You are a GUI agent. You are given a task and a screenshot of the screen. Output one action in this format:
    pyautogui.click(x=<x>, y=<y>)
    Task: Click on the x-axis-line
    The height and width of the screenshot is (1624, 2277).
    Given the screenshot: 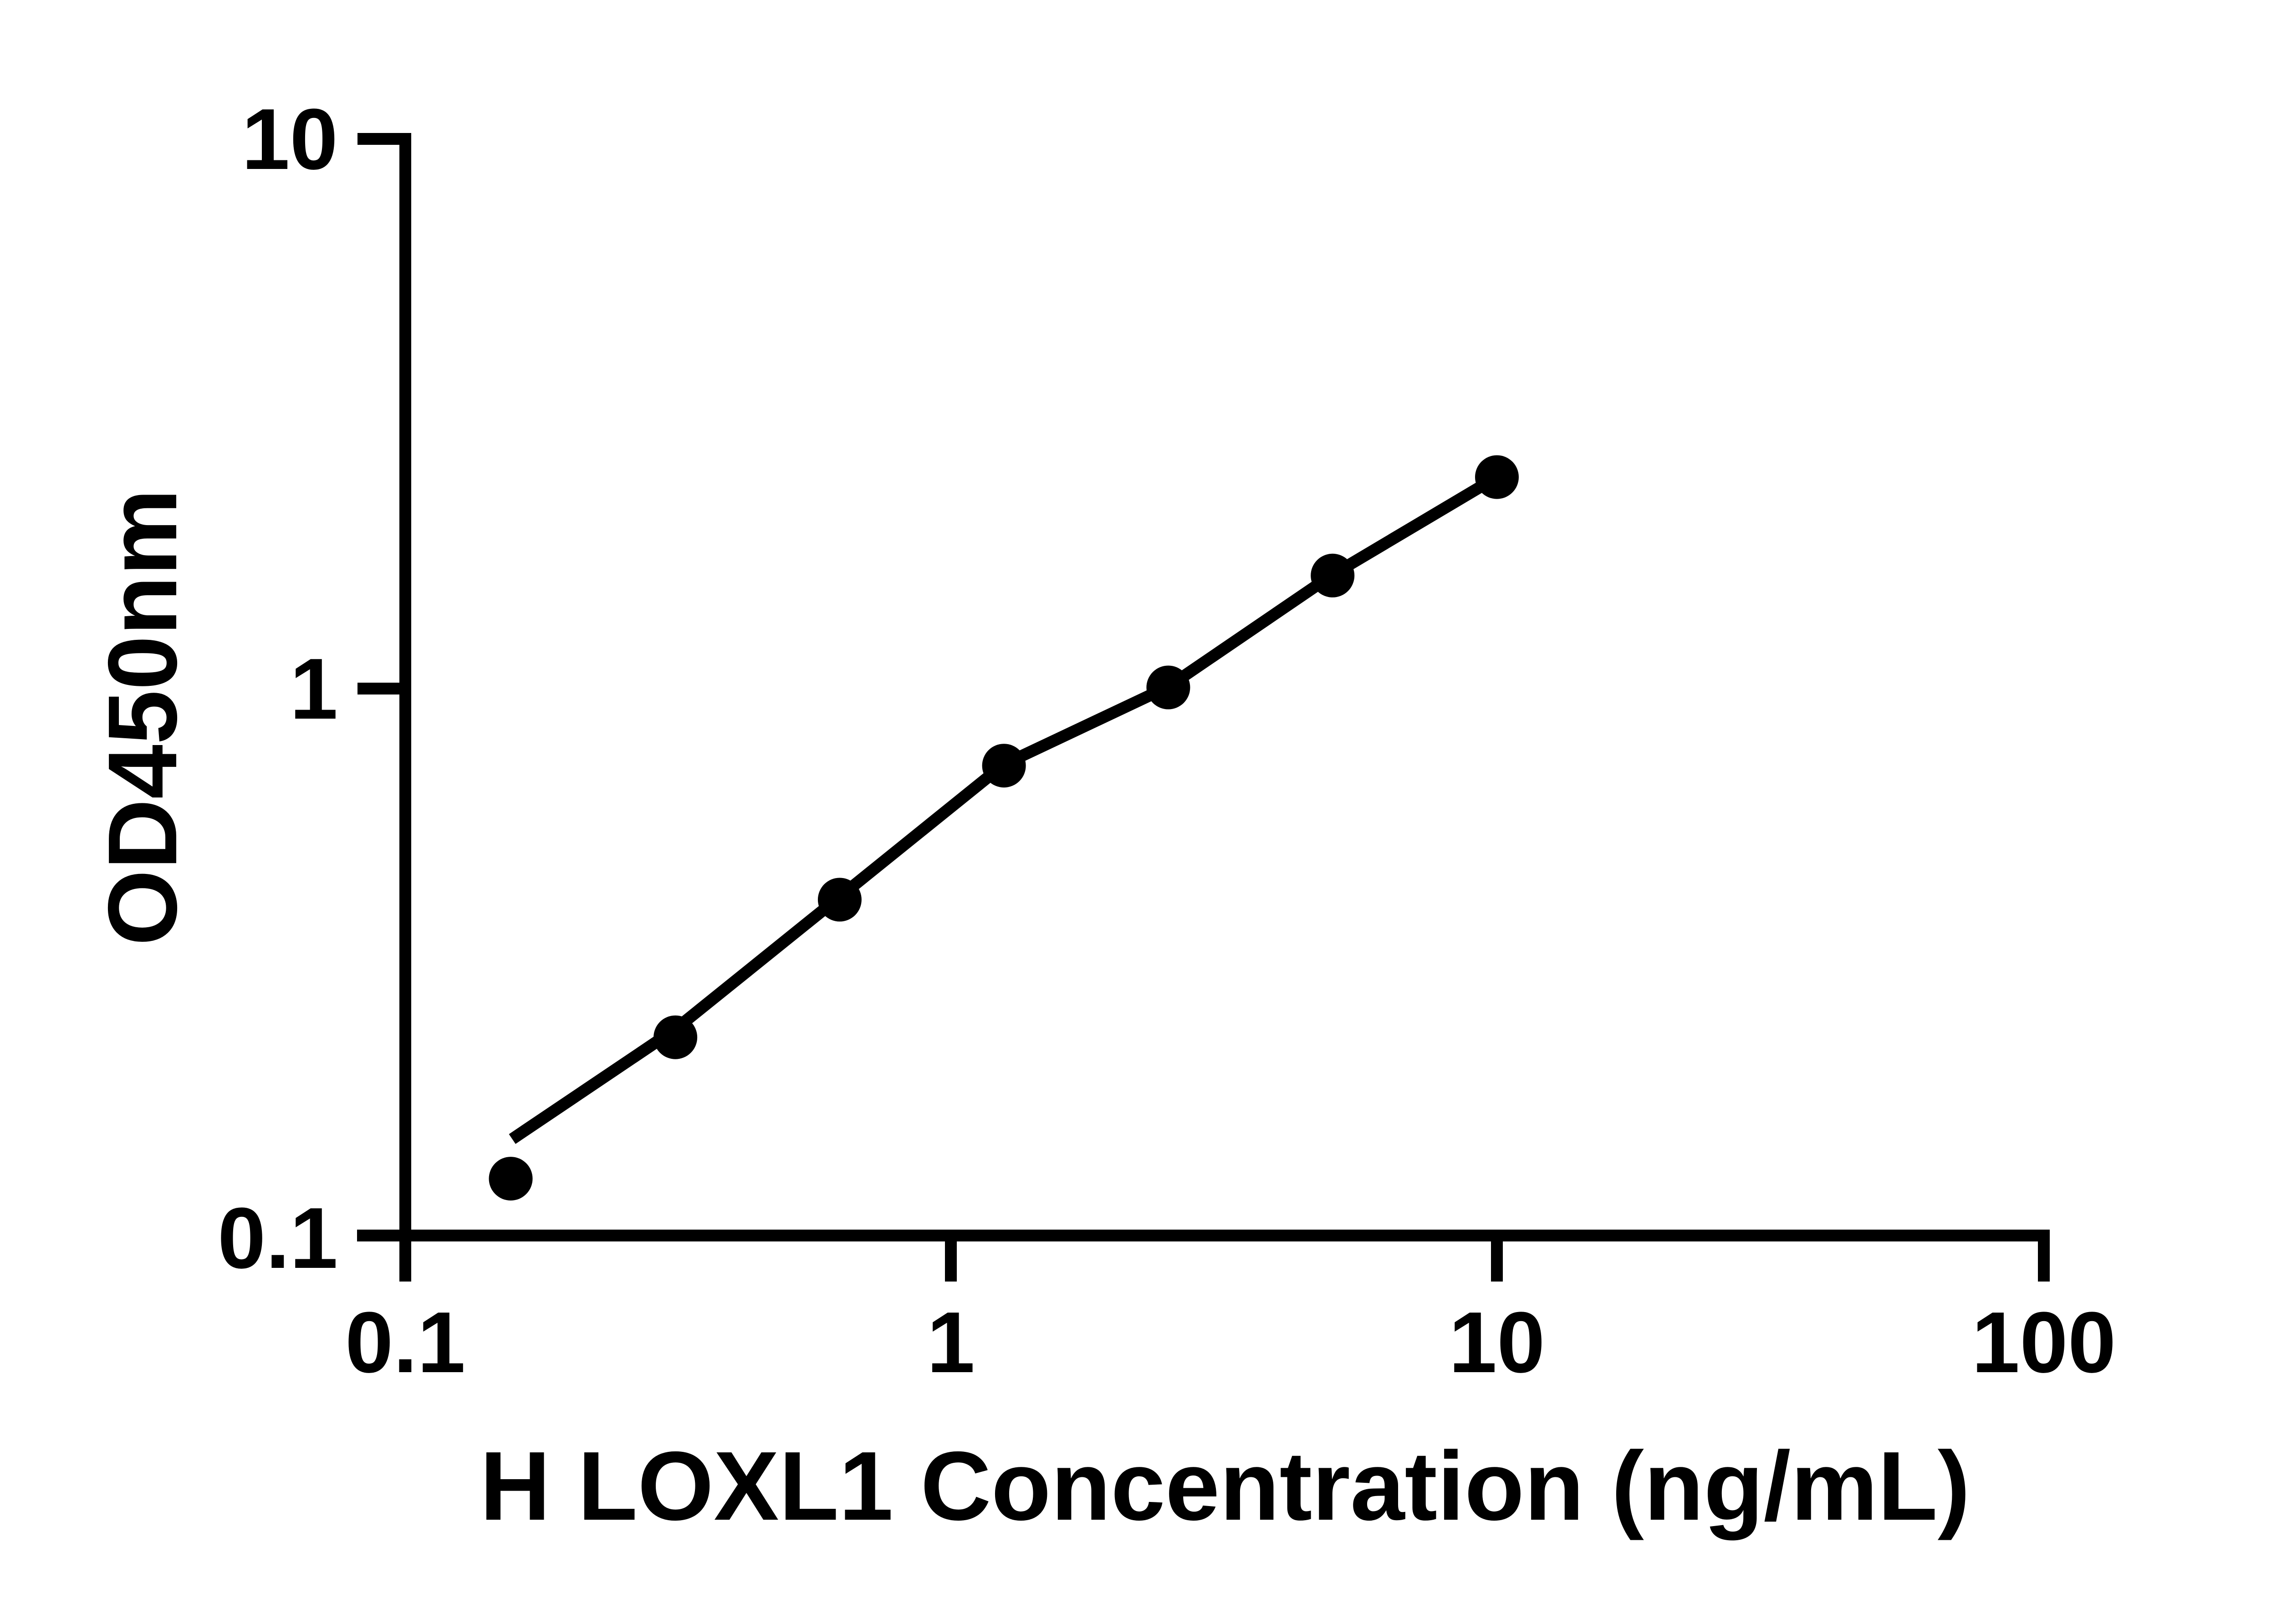 What is the action you would take?
    pyautogui.click(x=1203, y=1235)
    